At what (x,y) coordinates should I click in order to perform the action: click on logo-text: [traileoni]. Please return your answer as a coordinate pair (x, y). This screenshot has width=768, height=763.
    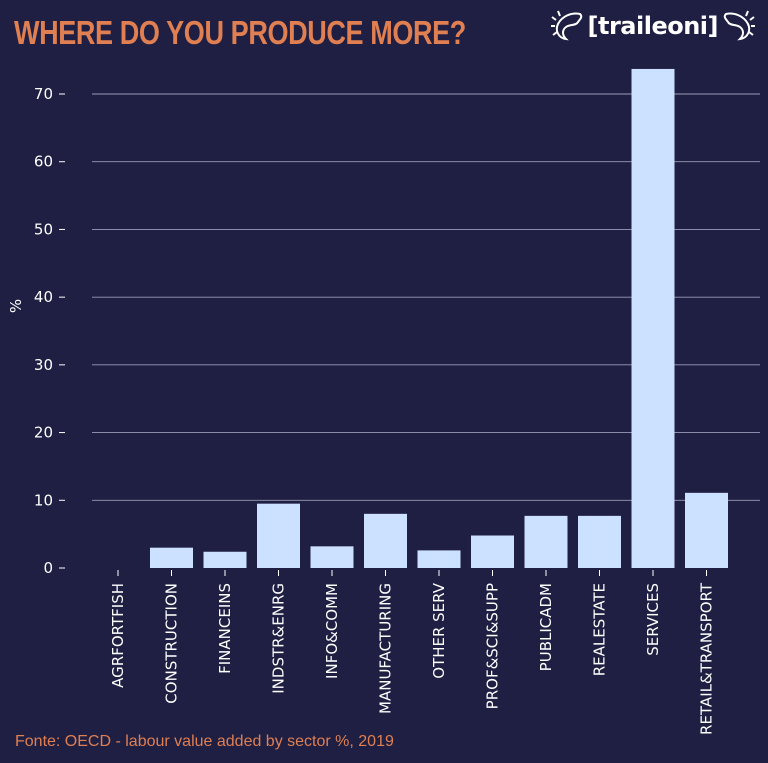
    Looking at the image, I should click on (653, 26).